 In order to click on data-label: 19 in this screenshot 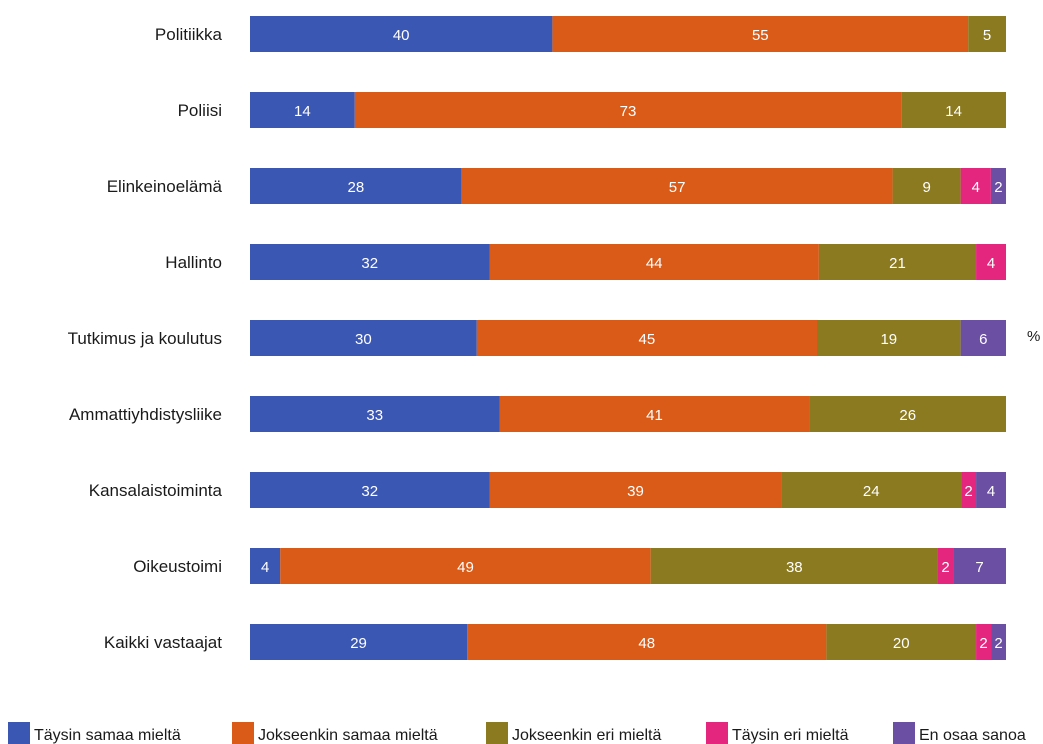, I will do `click(888, 339)`.